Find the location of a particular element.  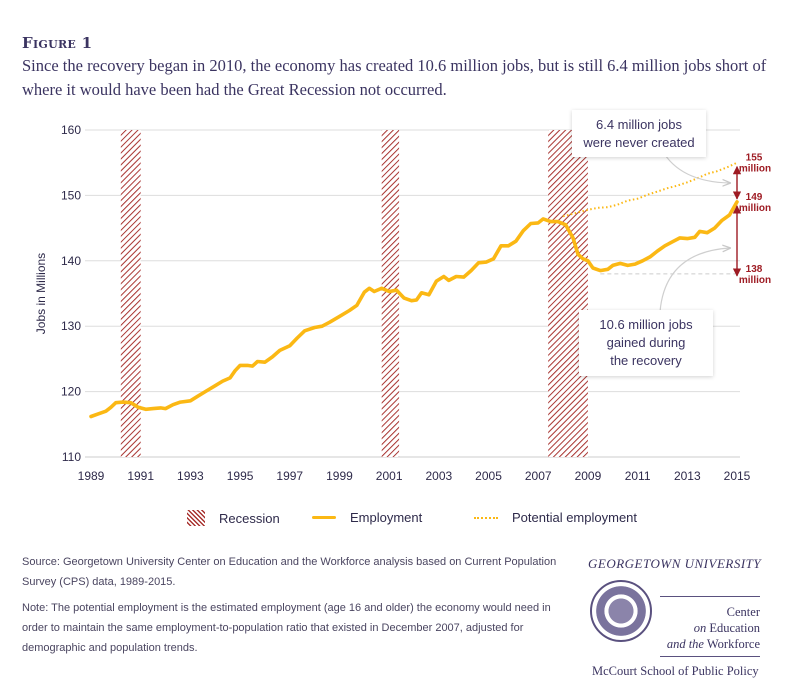

university-name: GEORGETOWN UNIVERSITY is located at coordinates (675, 563).